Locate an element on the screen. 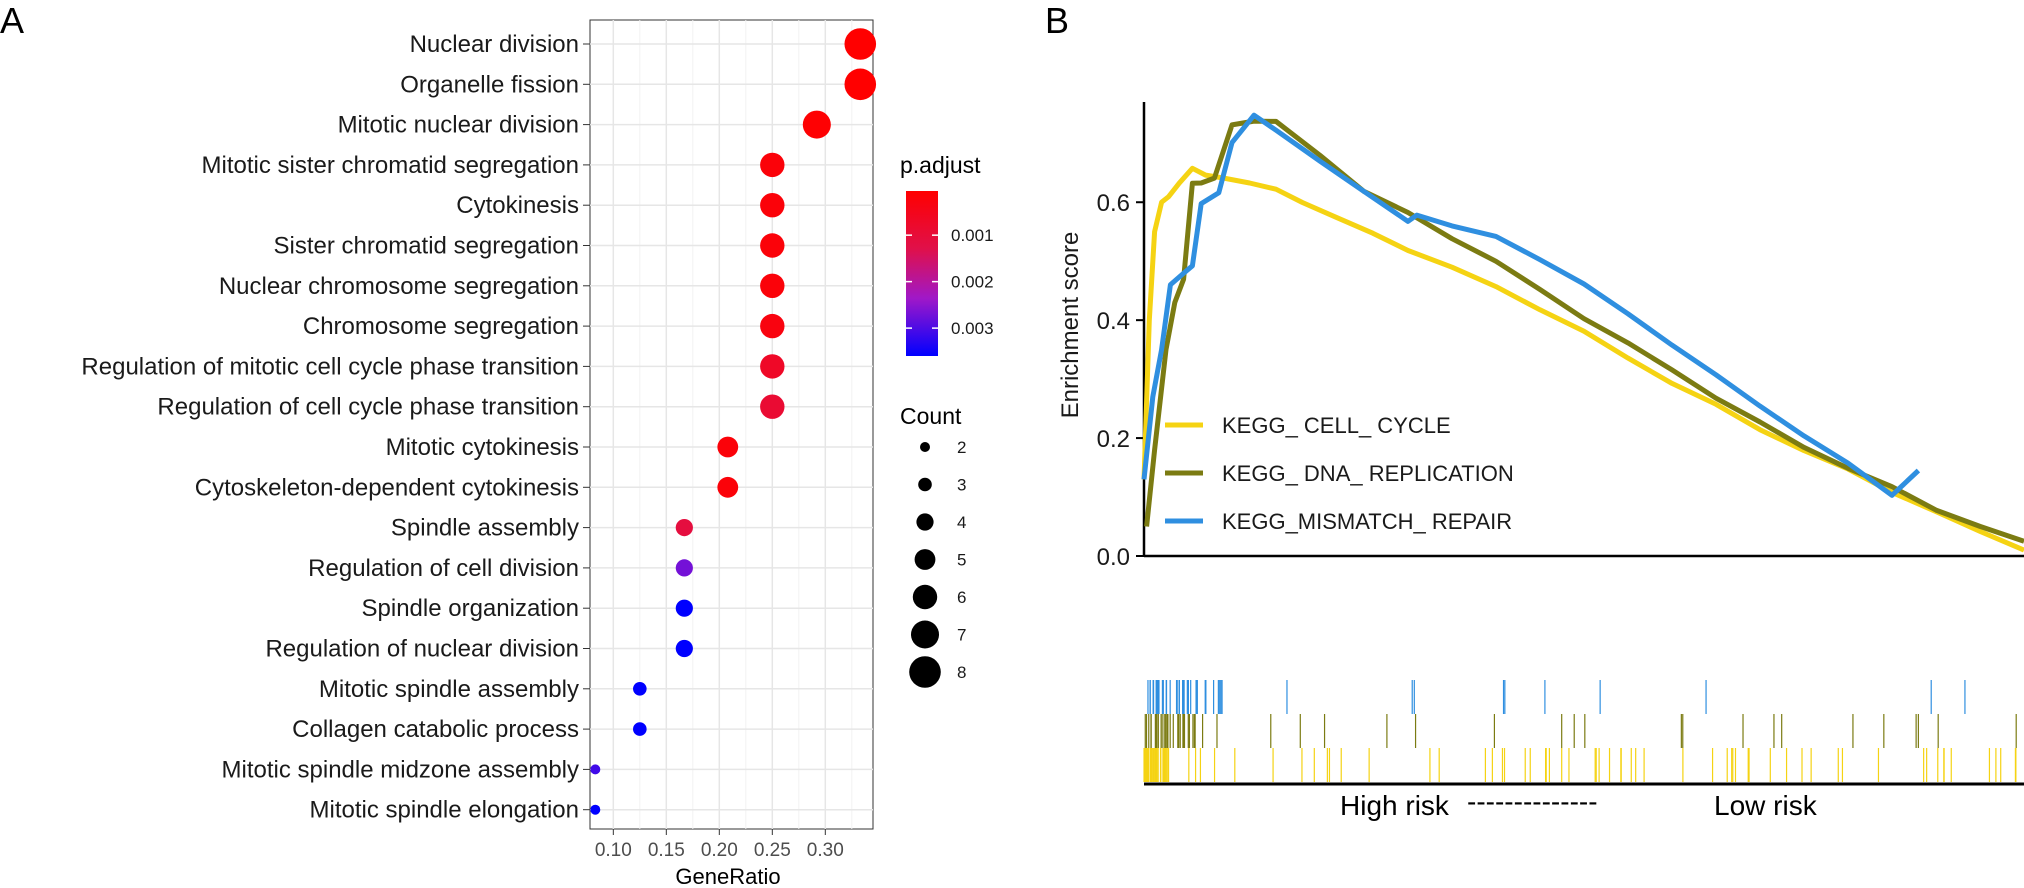 The height and width of the screenshot is (888, 2024). colorbar-tick-label: 0.003 is located at coordinates (972, 328).